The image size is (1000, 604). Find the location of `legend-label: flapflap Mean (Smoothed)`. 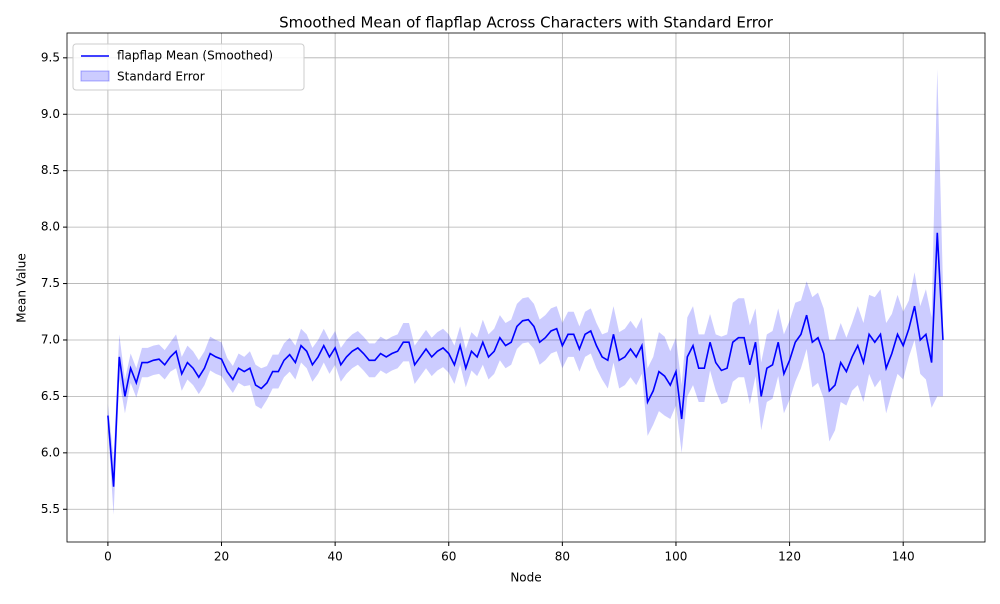

legend-label: flapflap Mean (Smoothed) is located at coordinates (195, 56).